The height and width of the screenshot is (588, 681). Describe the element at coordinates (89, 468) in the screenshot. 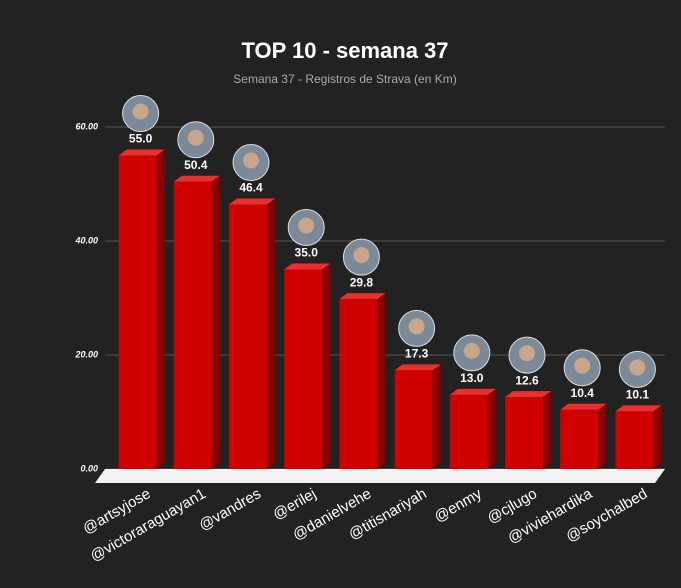

I see `y-tick-label: 0.00` at that location.